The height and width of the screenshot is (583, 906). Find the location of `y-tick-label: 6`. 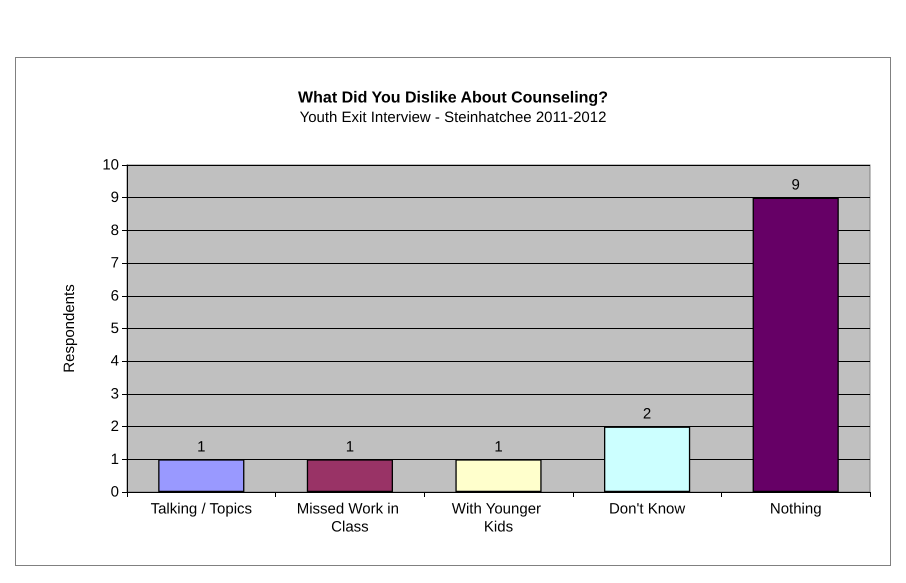

y-tick-label: 6 is located at coordinates (114, 295).